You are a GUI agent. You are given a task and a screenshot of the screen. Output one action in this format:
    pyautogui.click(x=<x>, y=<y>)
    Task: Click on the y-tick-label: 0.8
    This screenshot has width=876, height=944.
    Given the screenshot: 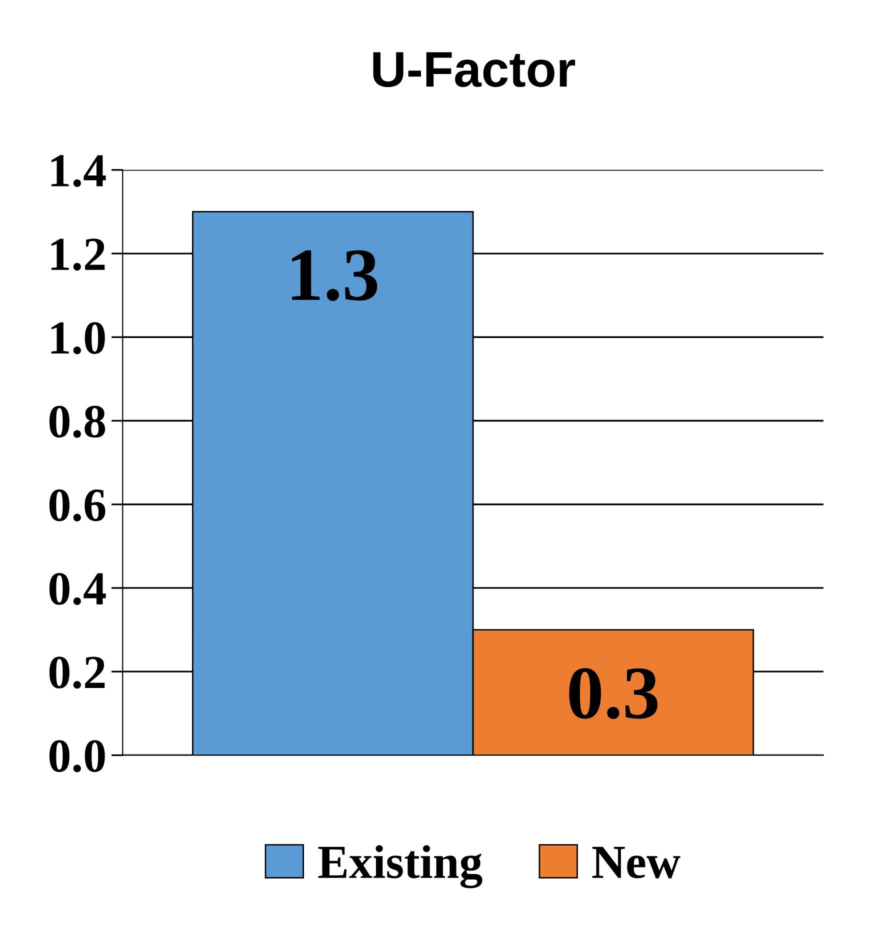 What is the action you would take?
    pyautogui.click(x=77, y=422)
    